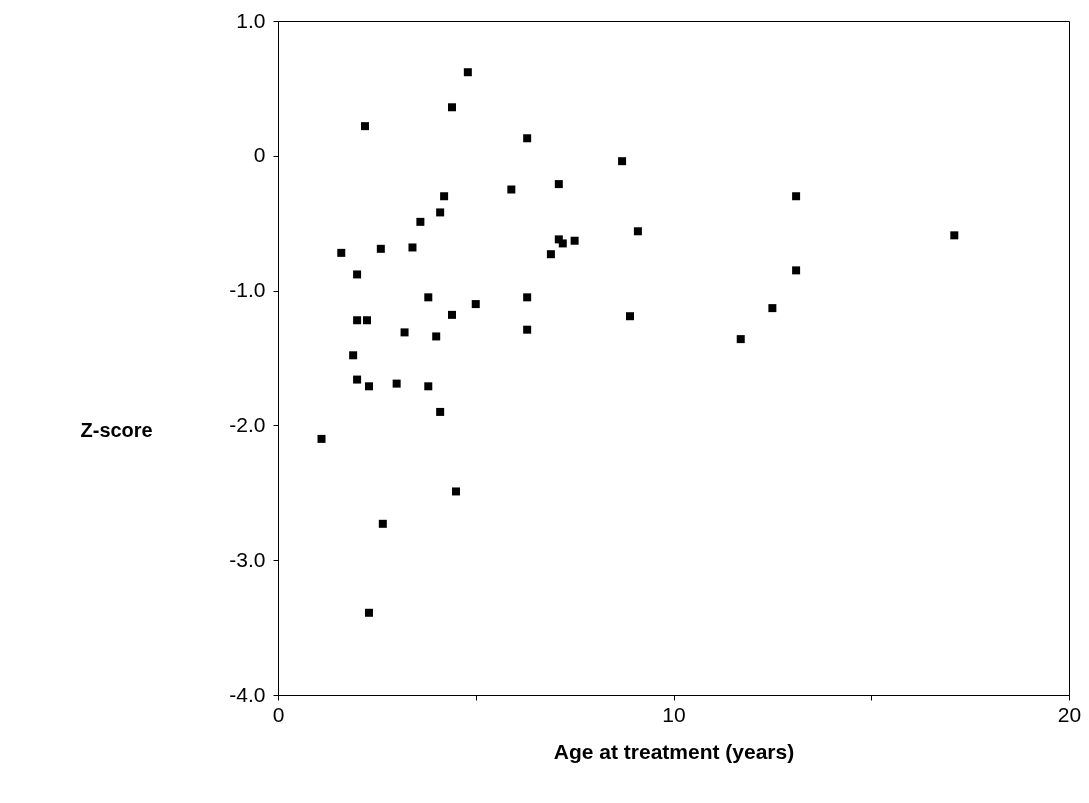 The width and height of the screenshot is (1089, 803). I want to click on x-tick-label: 10, so click(674, 714).